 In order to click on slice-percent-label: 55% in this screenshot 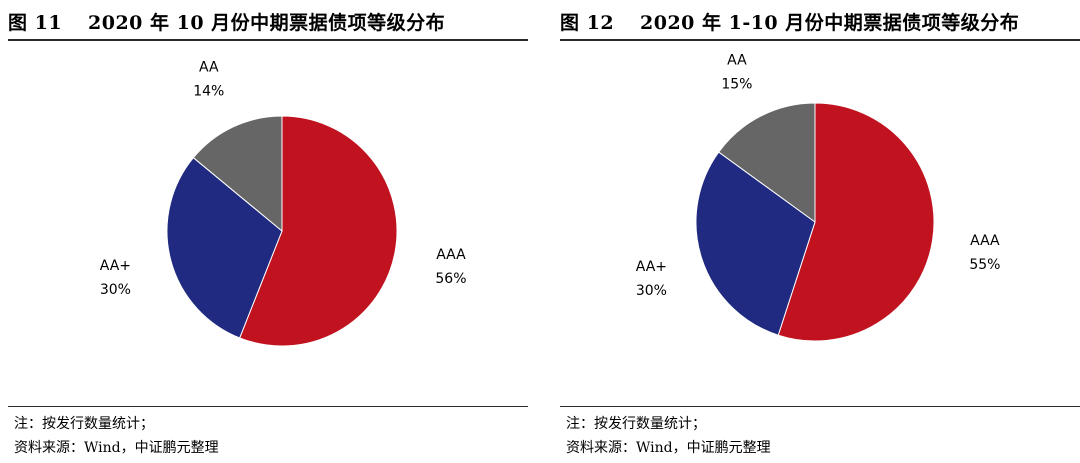, I will do `click(984, 265)`.